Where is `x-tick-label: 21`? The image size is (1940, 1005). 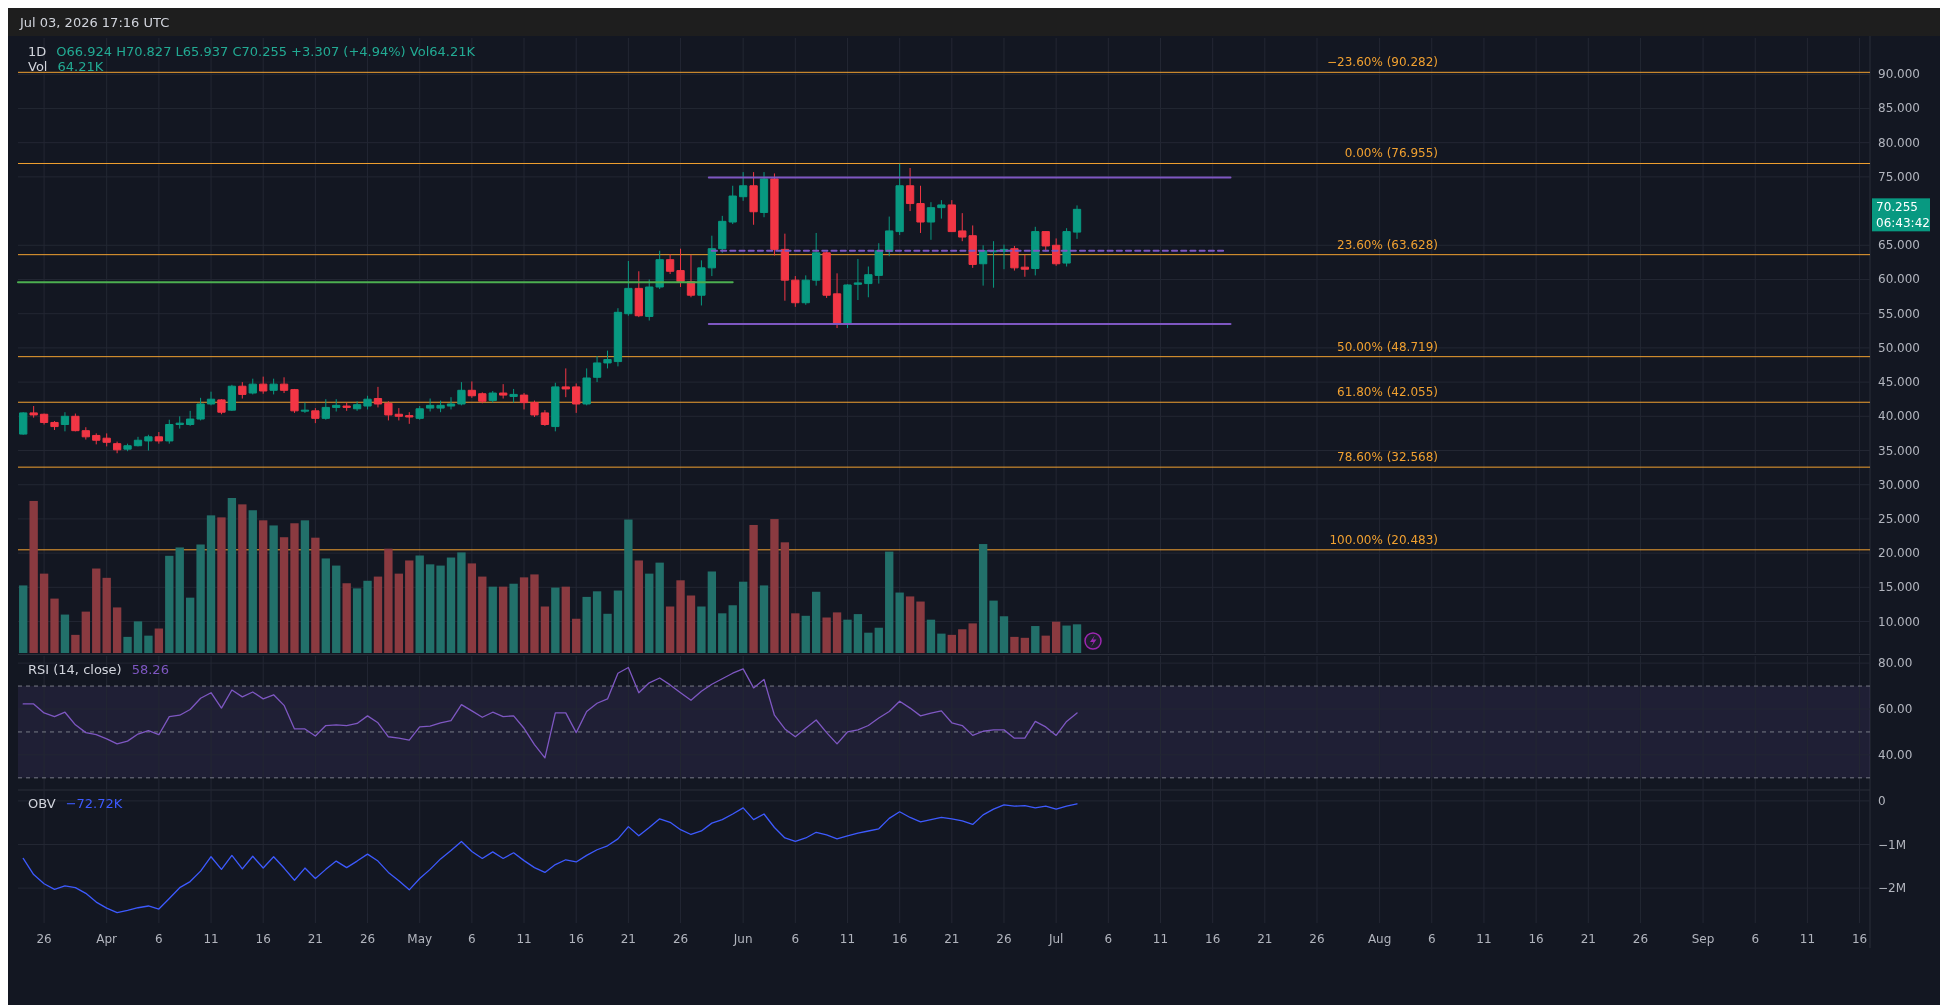
x-tick-label: 21 is located at coordinates (315, 939).